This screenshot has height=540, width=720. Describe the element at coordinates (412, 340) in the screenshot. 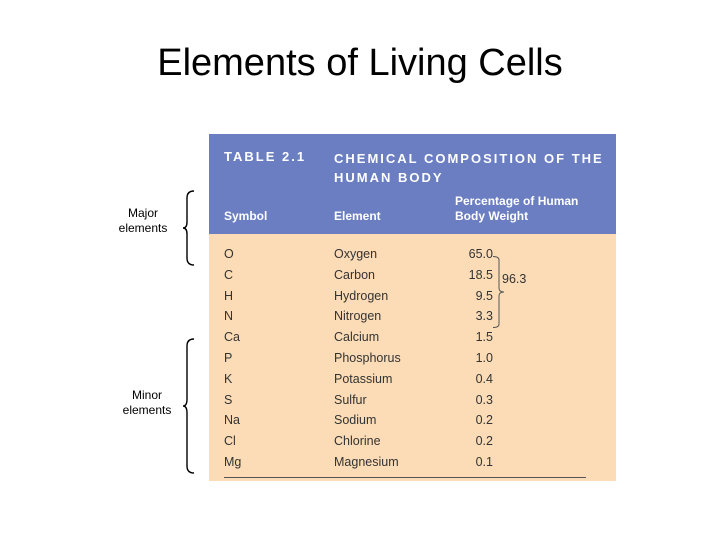

I see `table-row: Ca Calcium 1.5` at that location.